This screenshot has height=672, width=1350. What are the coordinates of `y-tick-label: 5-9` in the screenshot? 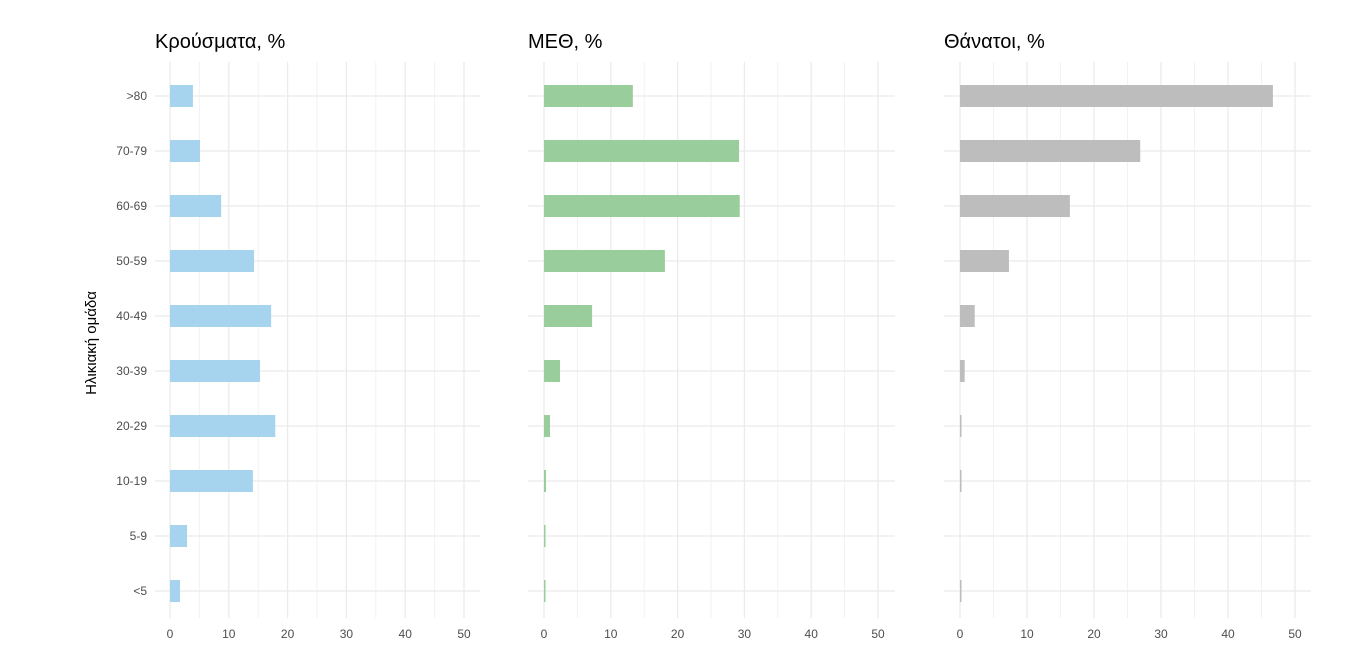 It's located at (139, 536).